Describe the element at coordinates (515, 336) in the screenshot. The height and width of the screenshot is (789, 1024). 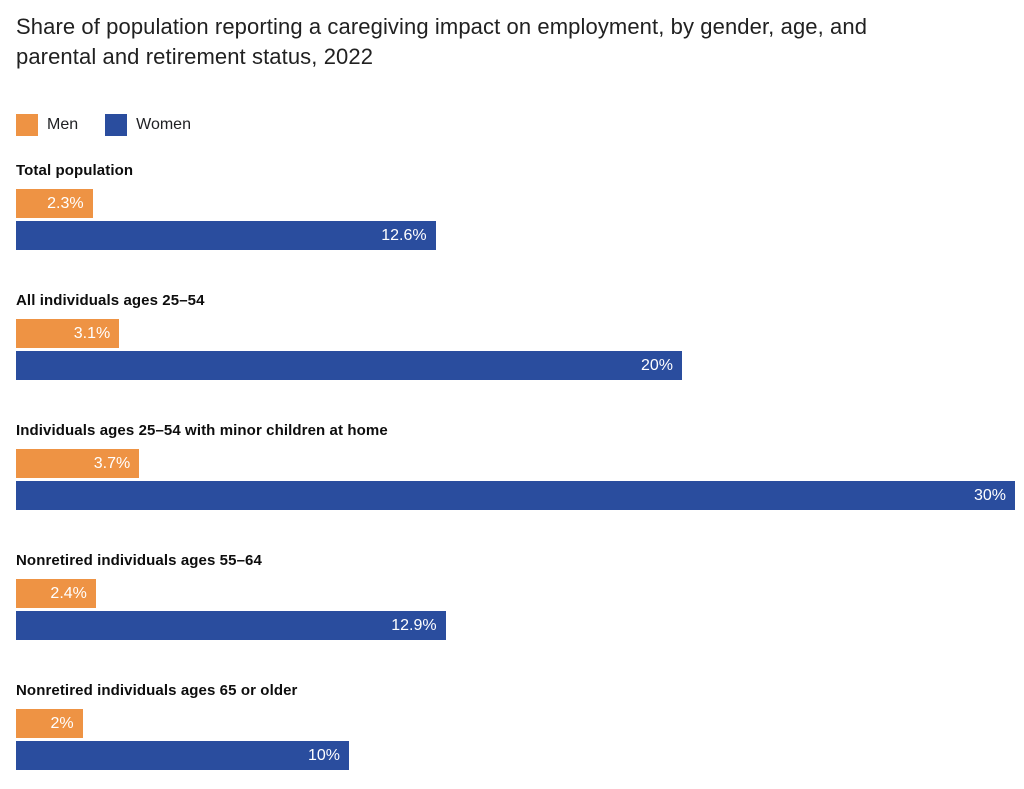
I see `category-group: All individuals ages 25–54 3.1% 20%` at that location.